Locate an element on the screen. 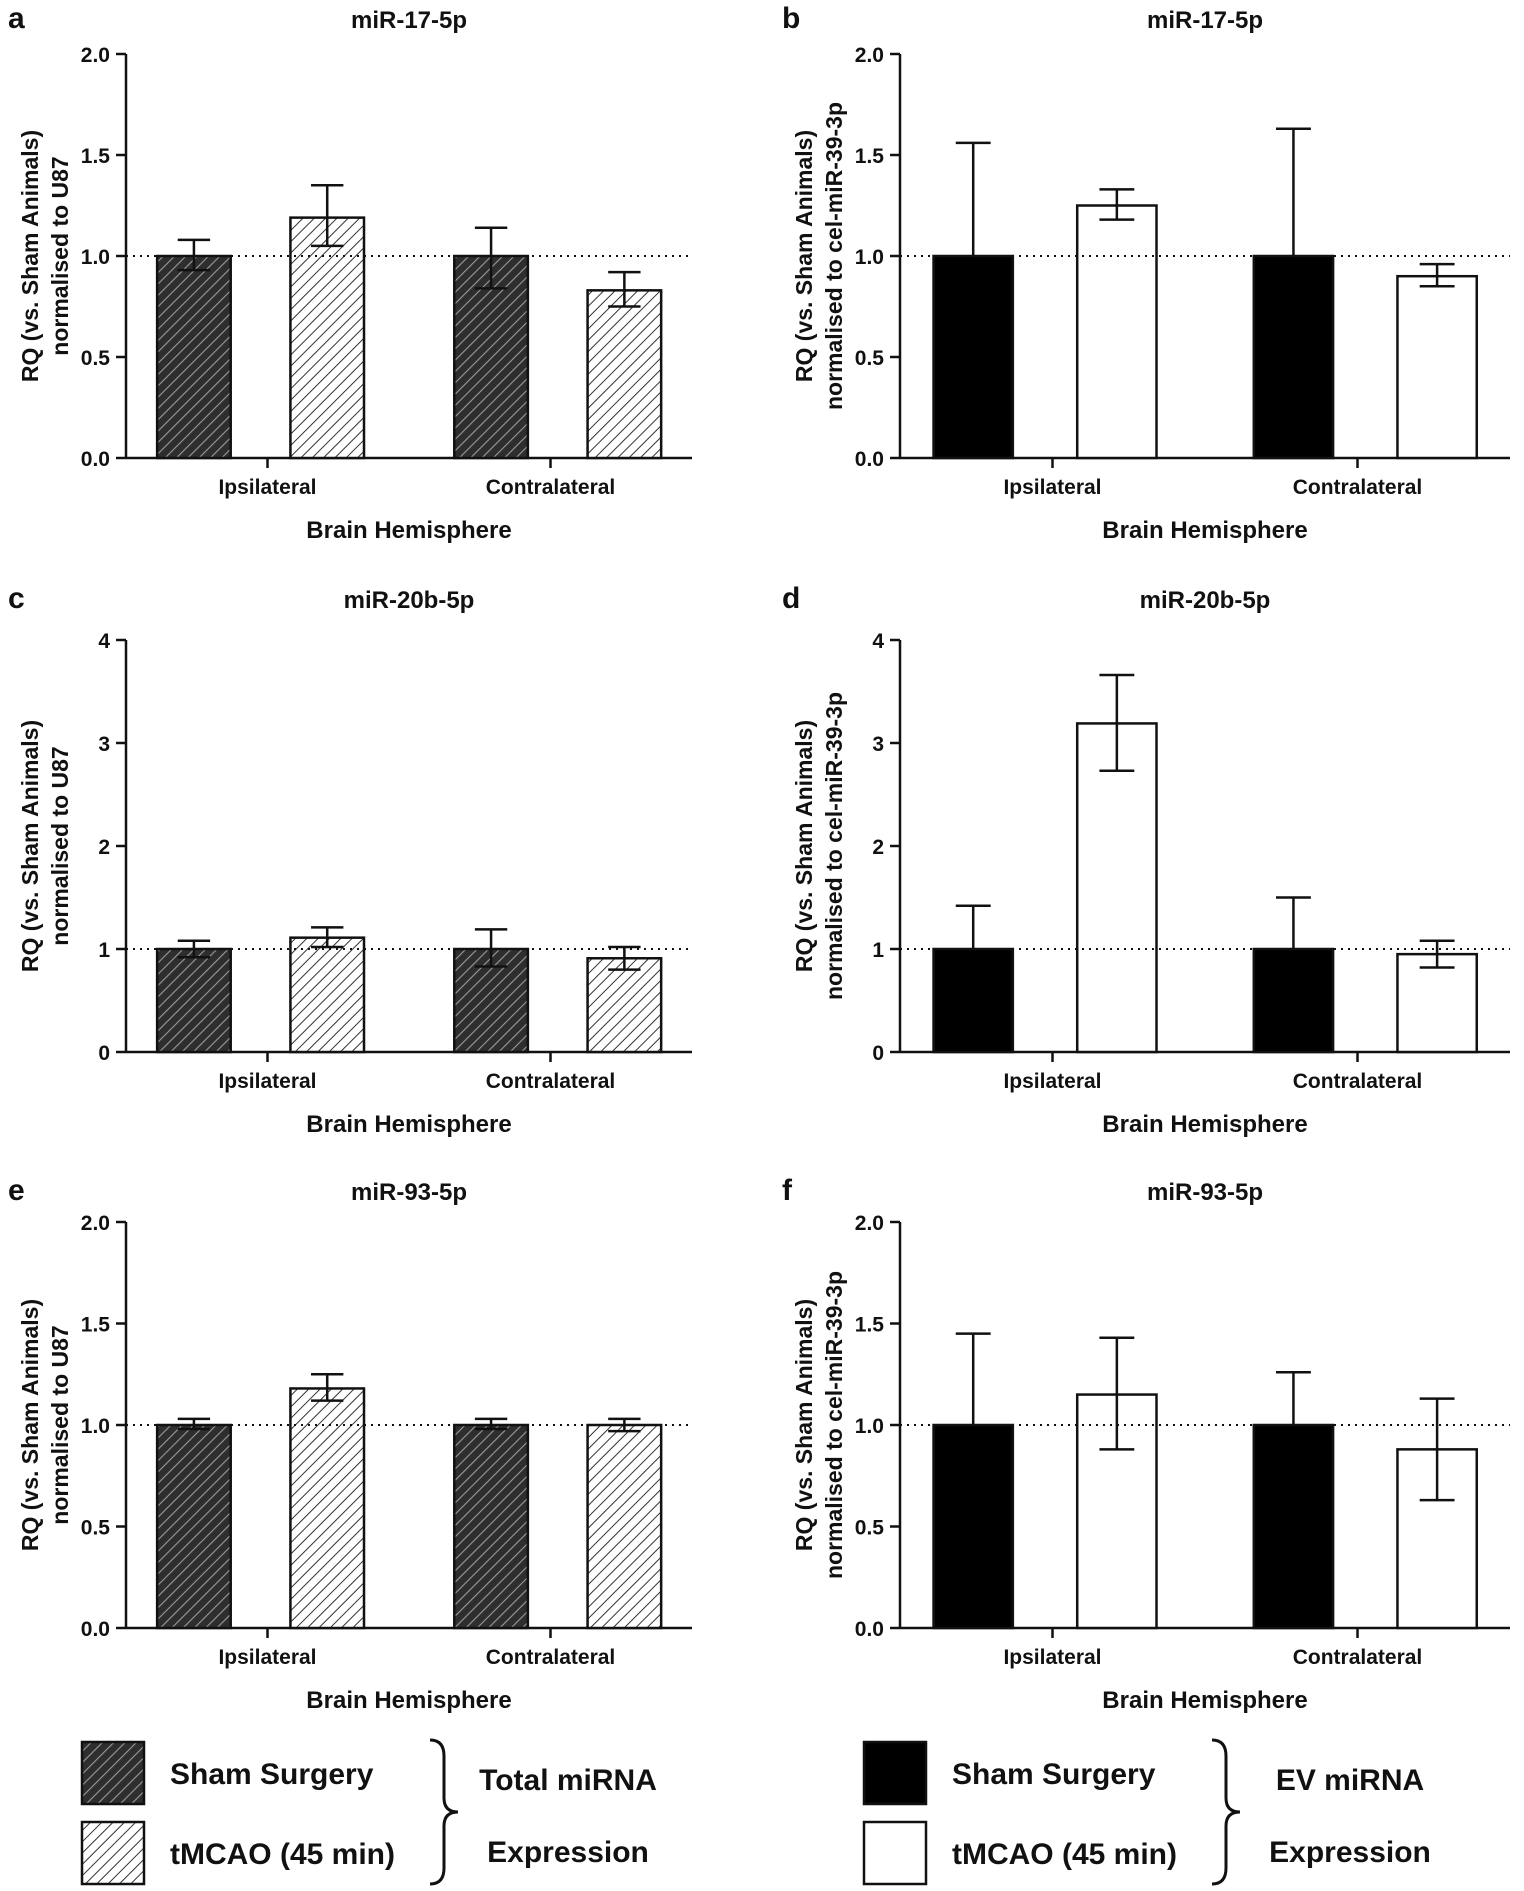 This screenshot has width=1524, height=1891. chart-title: miR-93-5p is located at coordinates (1205, 1192).